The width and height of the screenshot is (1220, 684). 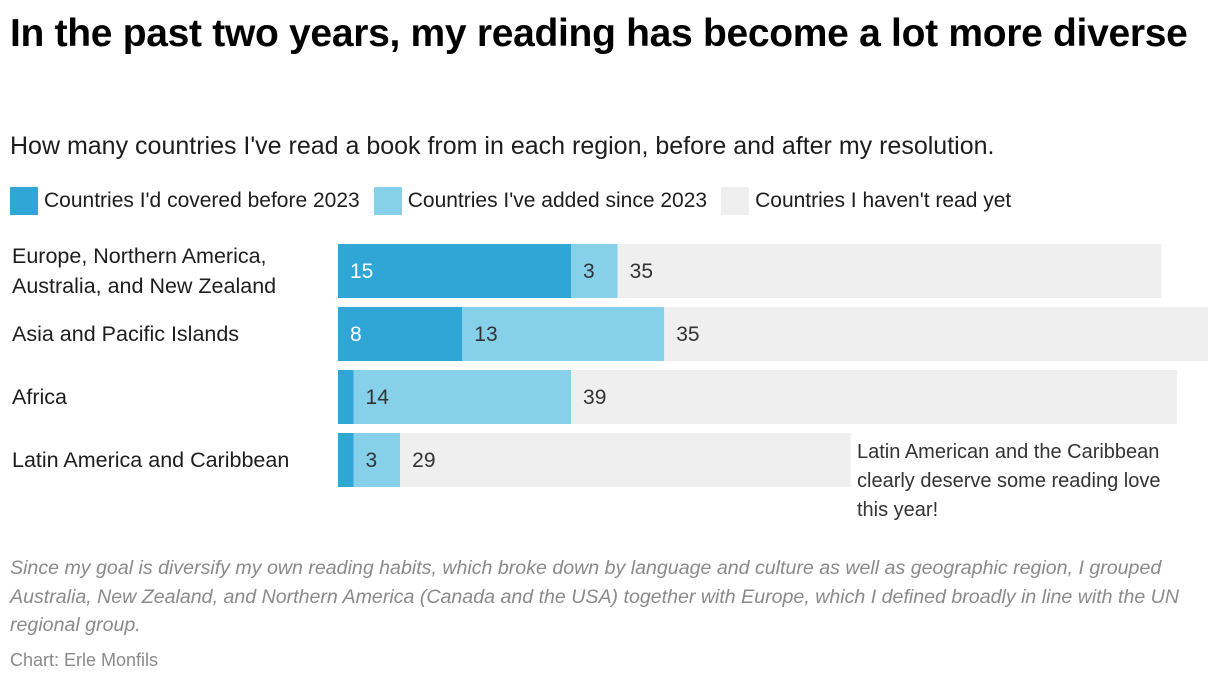 What do you see at coordinates (84, 660) in the screenshot?
I see `chart-source: Chart: Erle Monfils` at bounding box center [84, 660].